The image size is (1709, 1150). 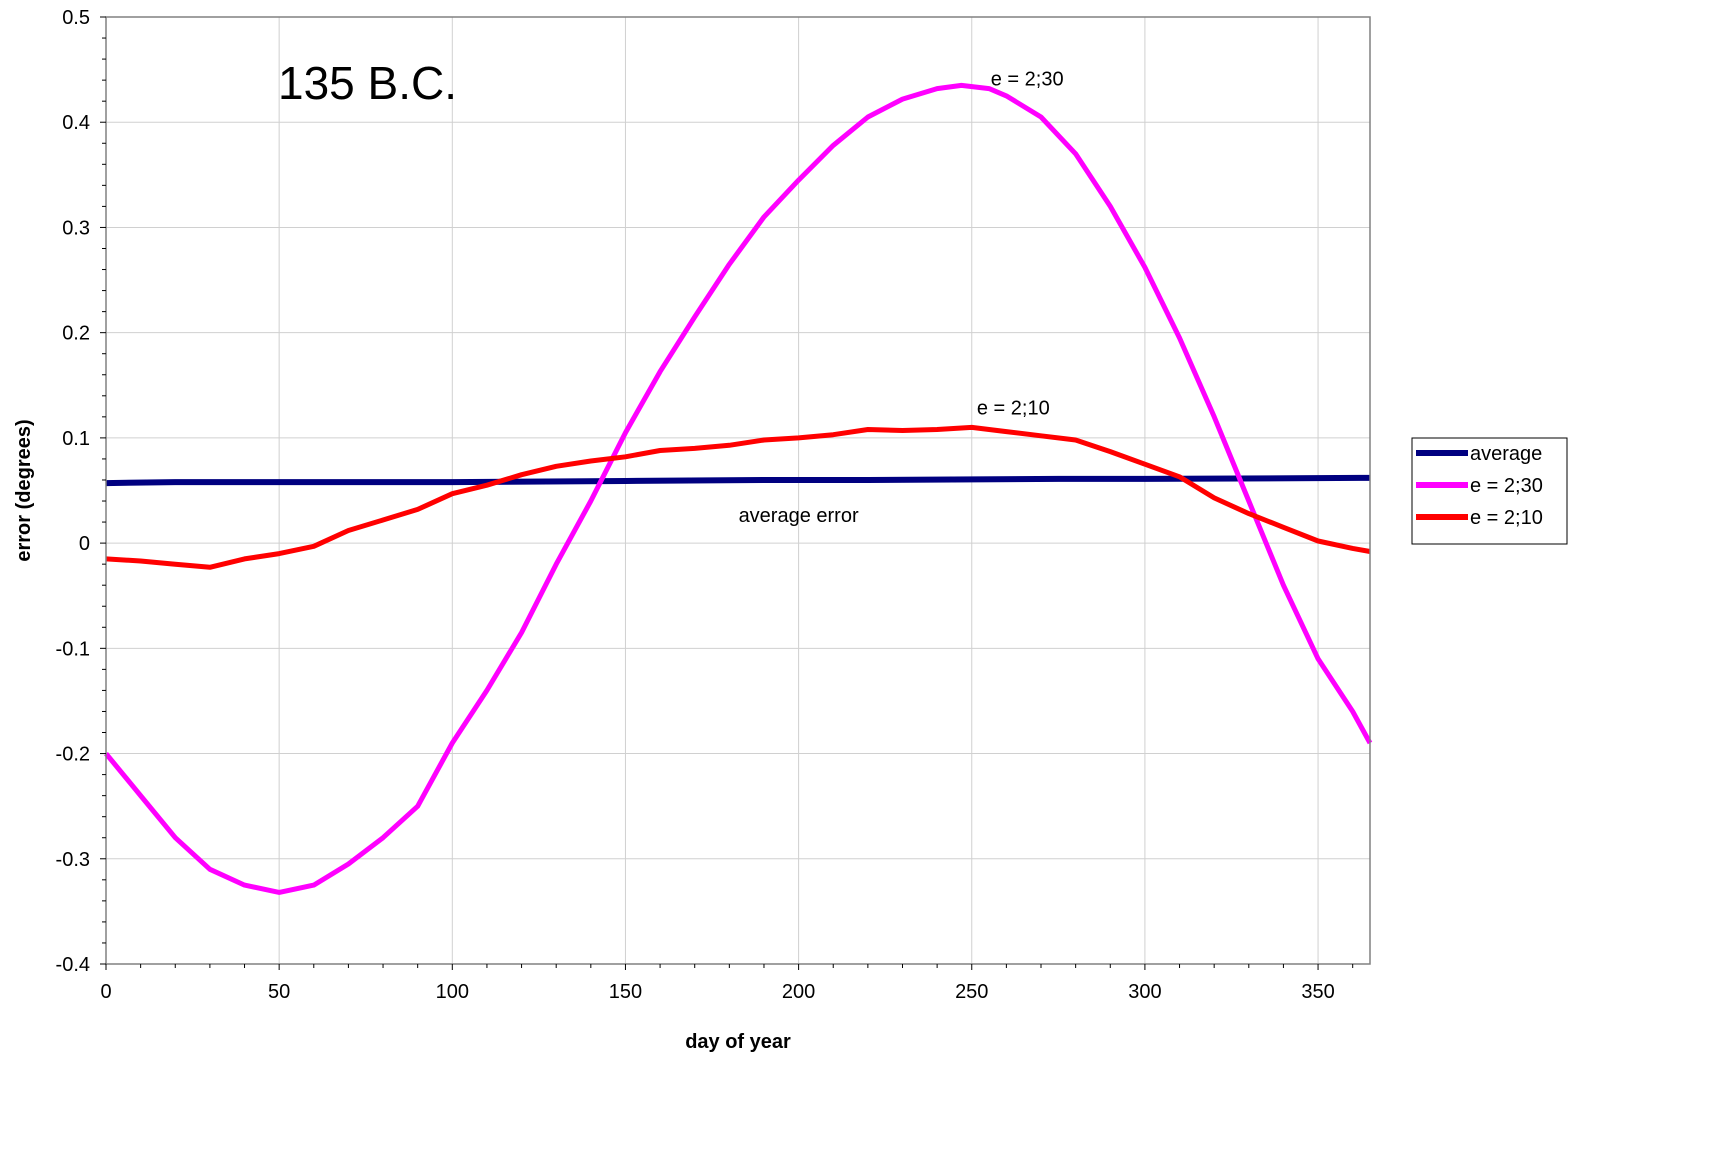 What do you see at coordinates (625, 992) in the screenshot?
I see `x-tick-label: 150` at bounding box center [625, 992].